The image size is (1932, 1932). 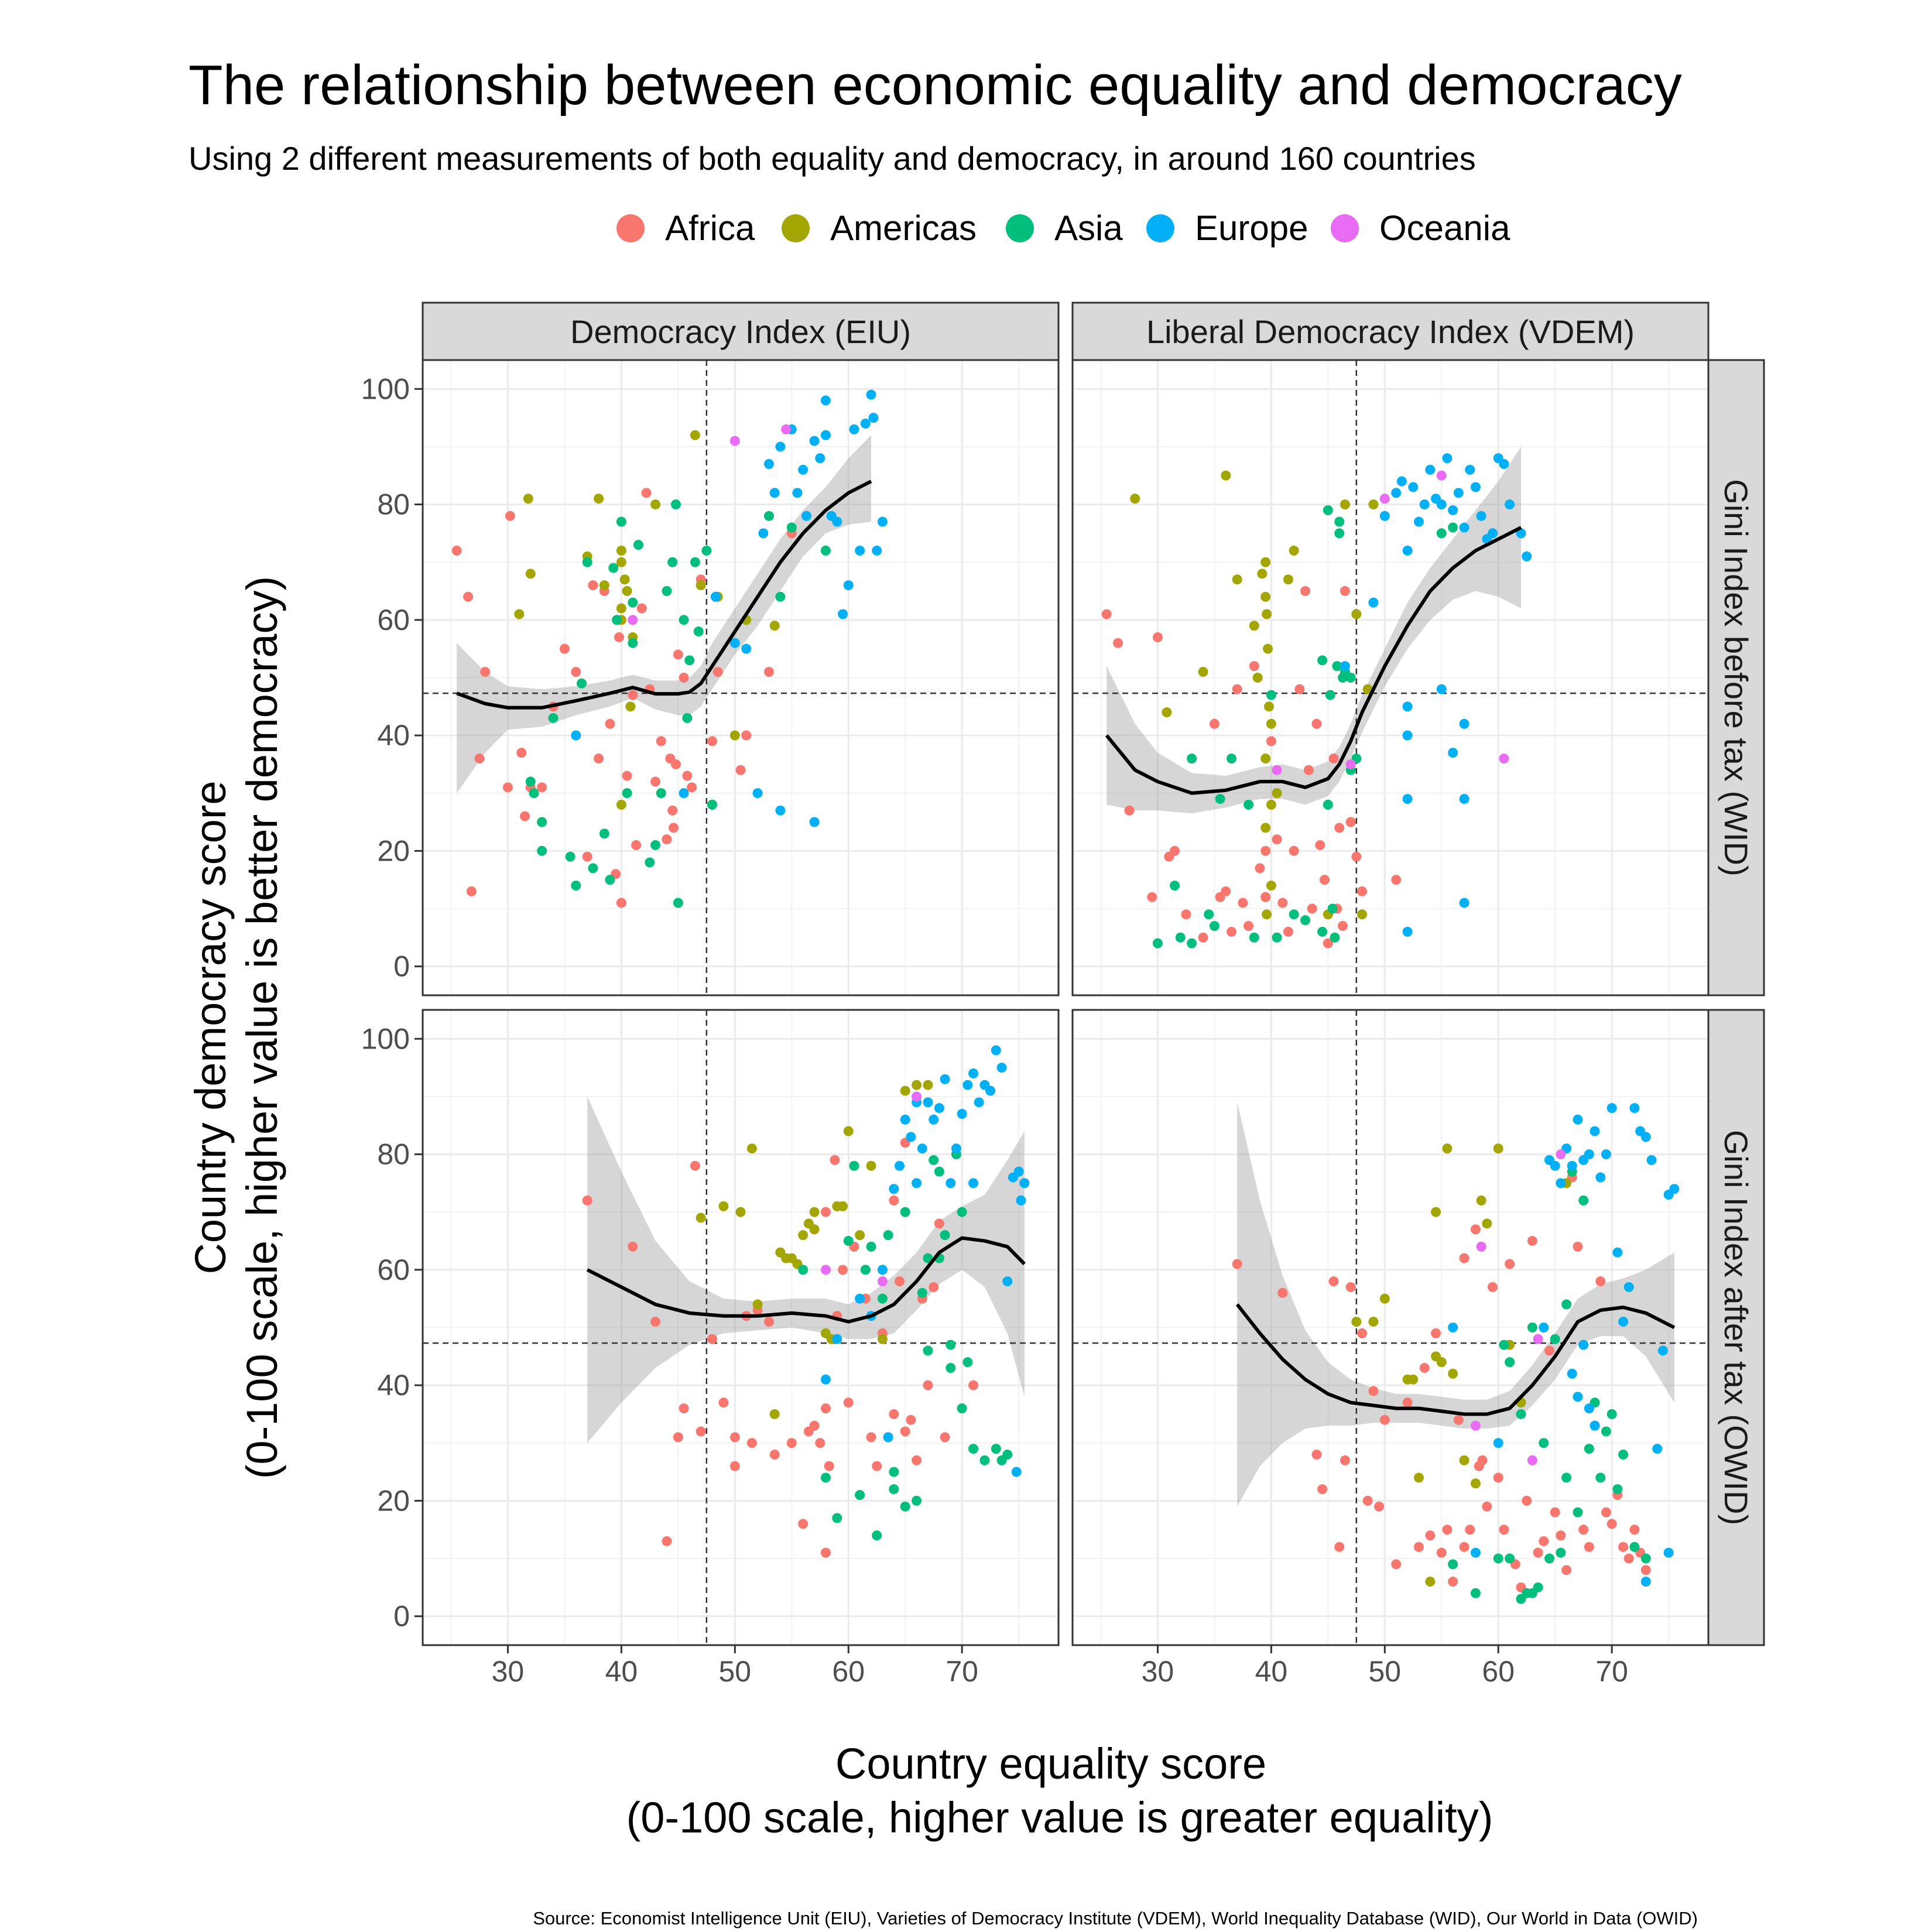 What do you see at coordinates (630, 228) in the screenshot?
I see `legend-key-africa` at bounding box center [630, 228].